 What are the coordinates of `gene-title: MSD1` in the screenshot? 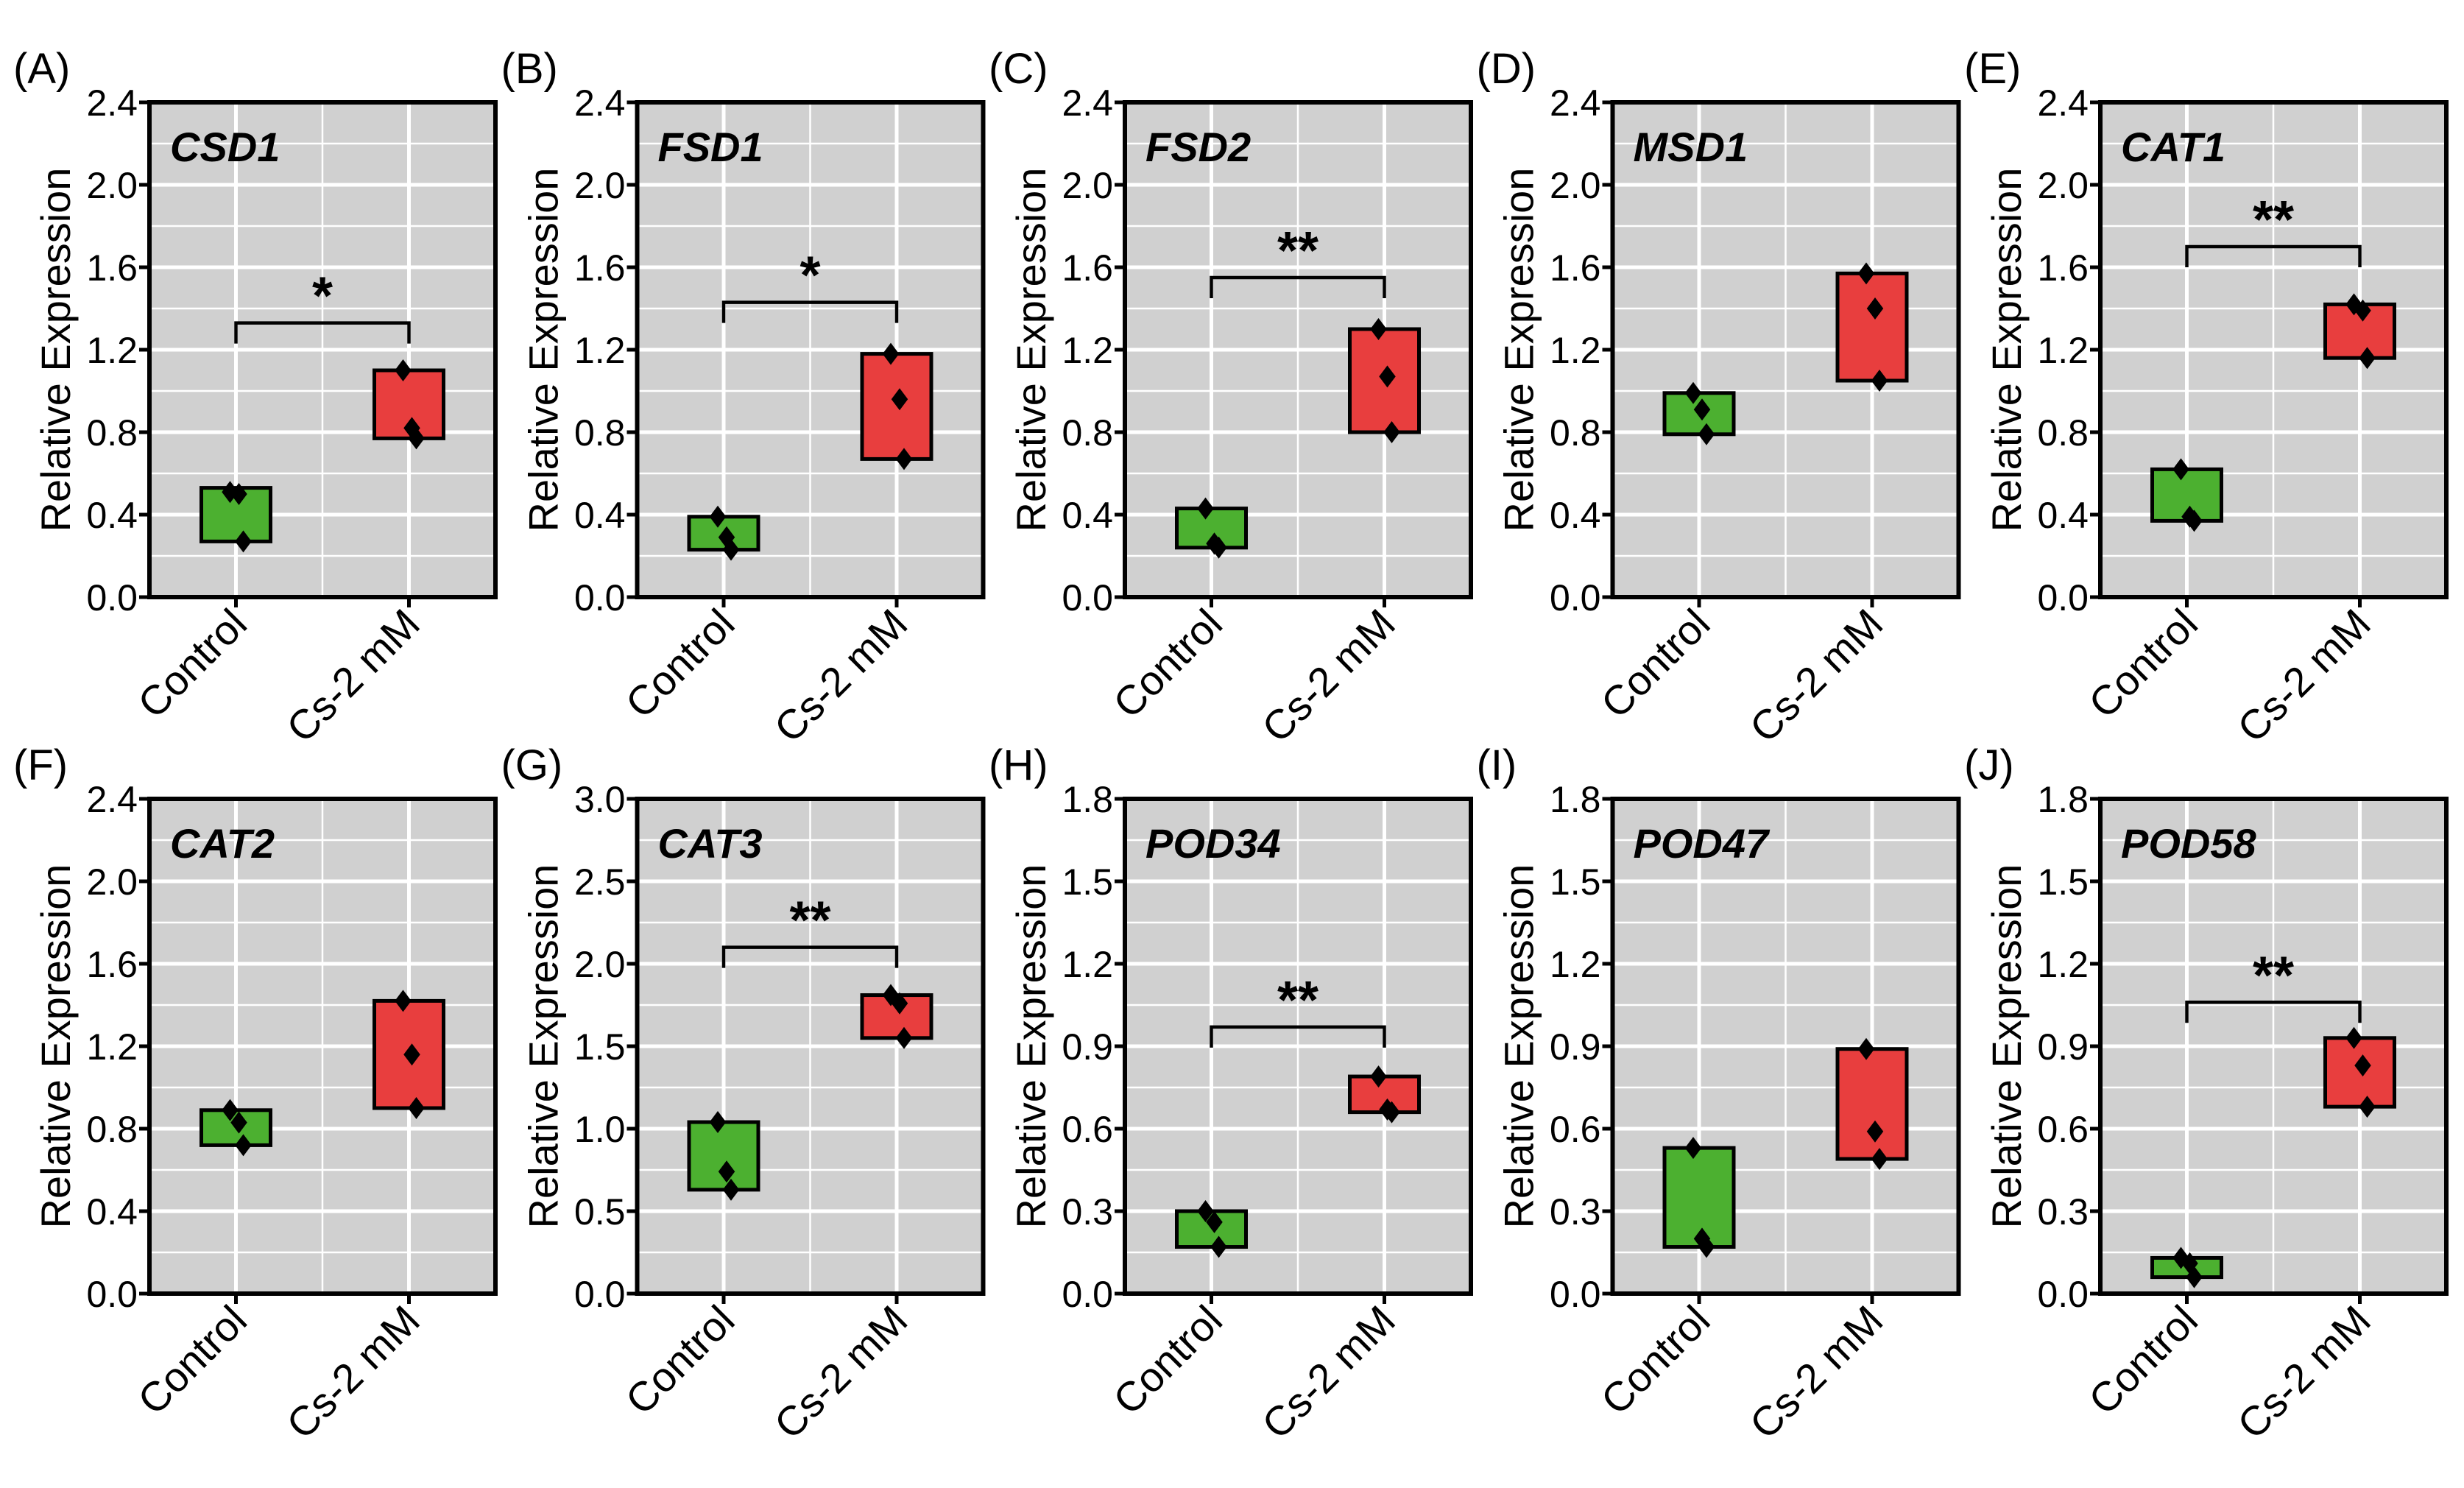 It's located at (1691, 147).